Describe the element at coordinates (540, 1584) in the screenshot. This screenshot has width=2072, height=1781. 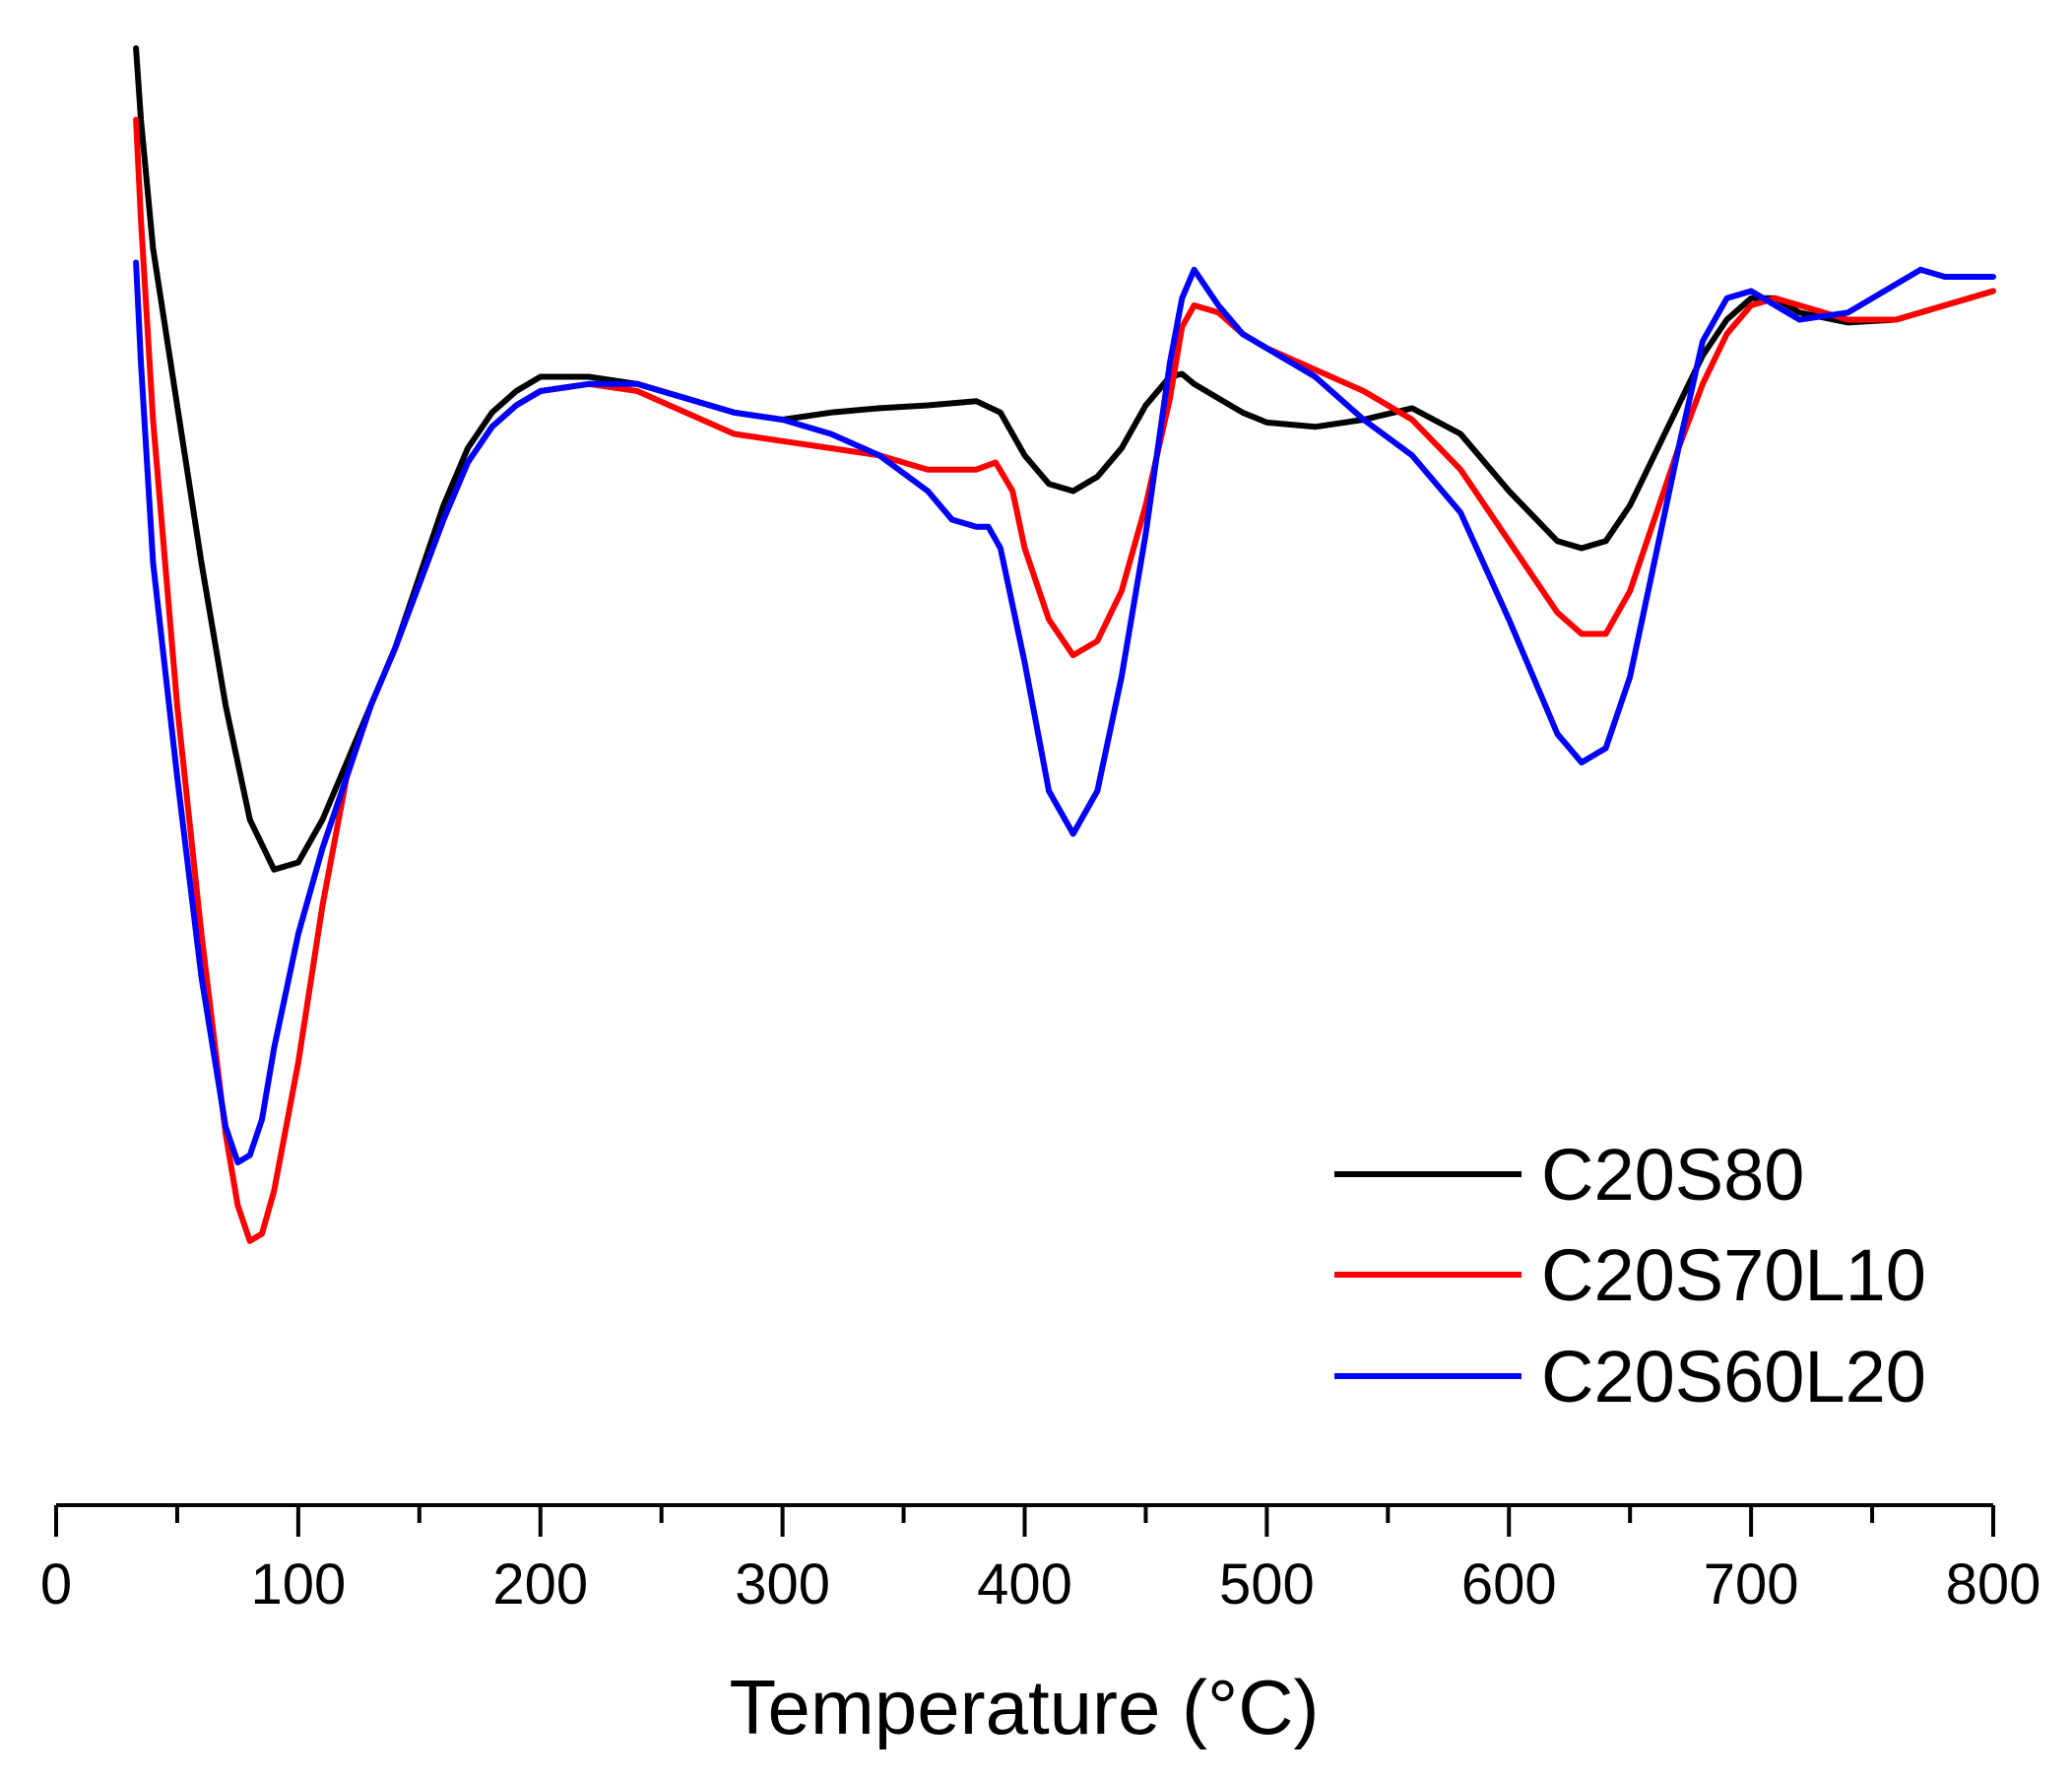
I see `x-tick-label: 200` at that location.